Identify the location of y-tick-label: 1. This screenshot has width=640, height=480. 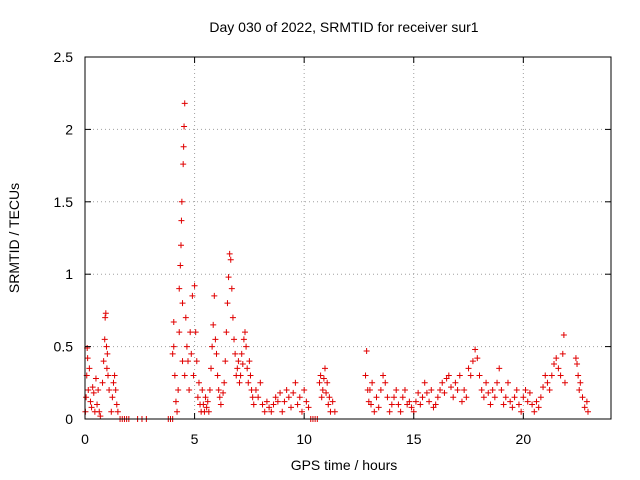
(69, 274).